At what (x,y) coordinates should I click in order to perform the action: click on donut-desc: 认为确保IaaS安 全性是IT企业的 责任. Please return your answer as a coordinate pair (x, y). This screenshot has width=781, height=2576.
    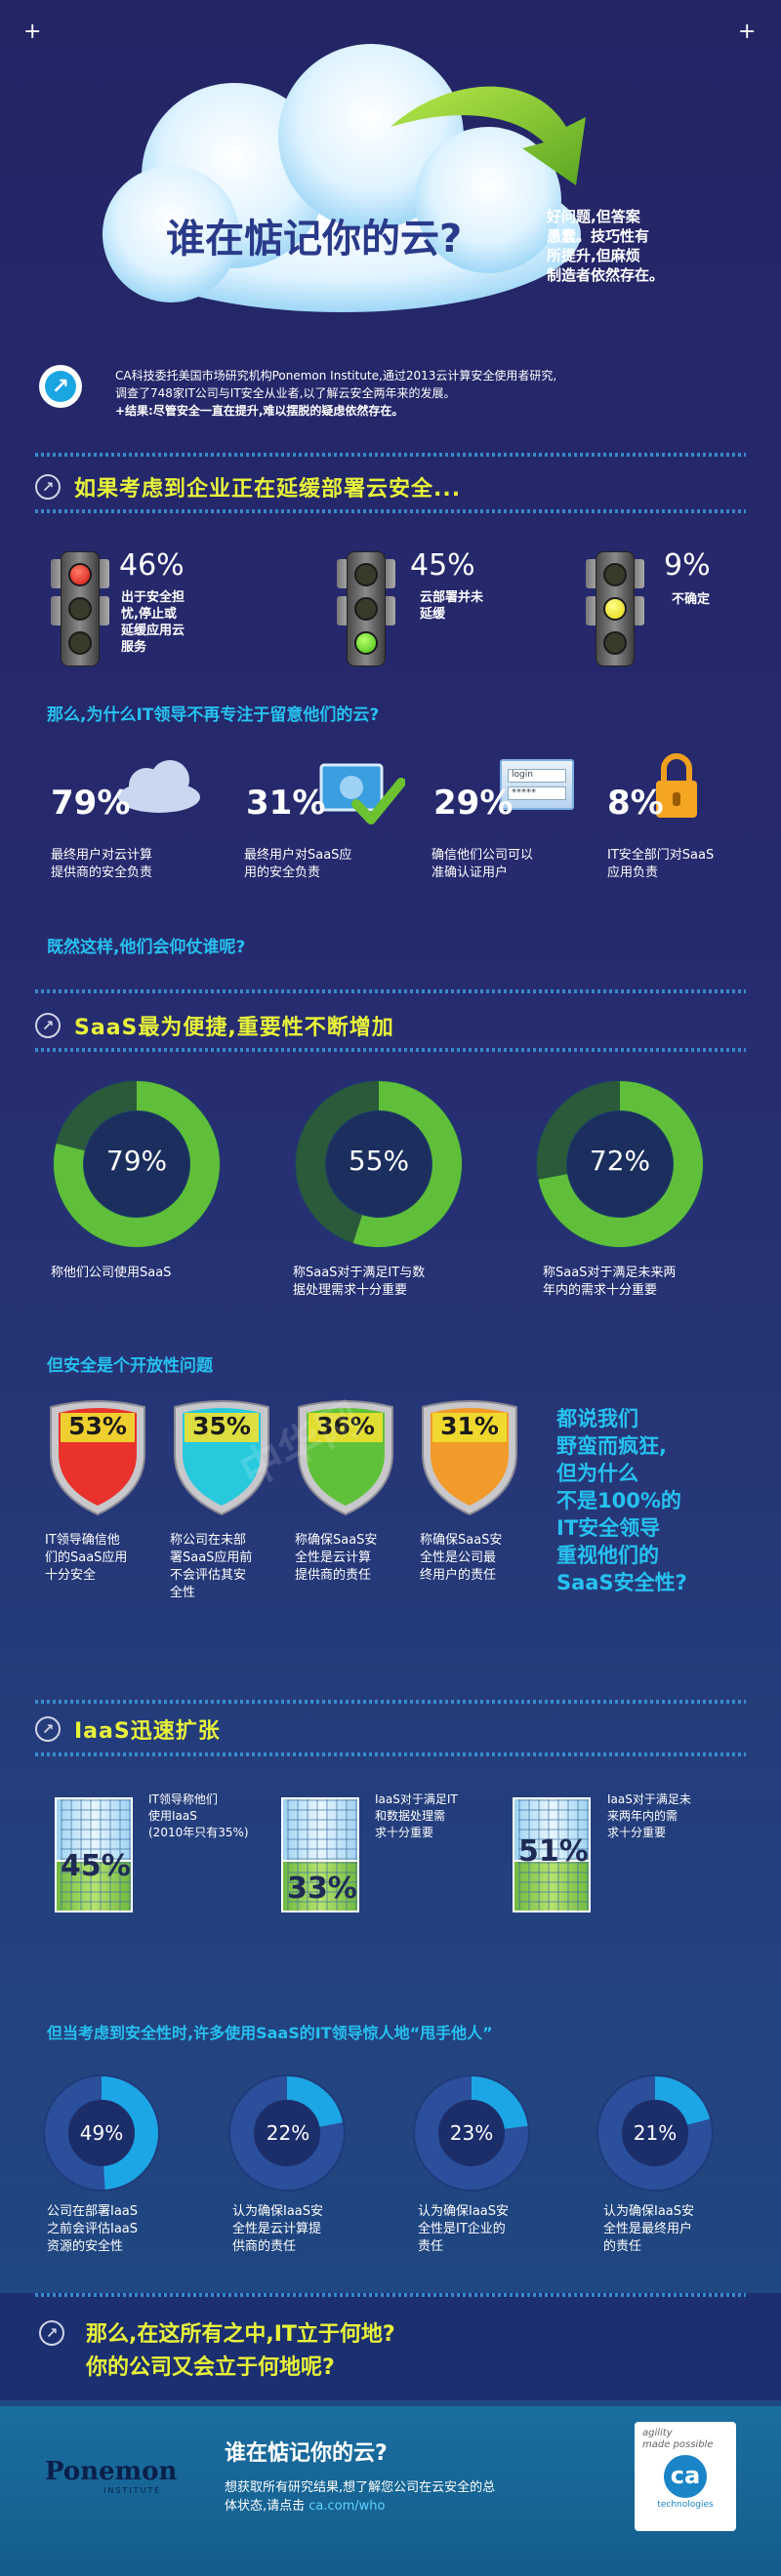
    Looking at the image, I should click on (464, 2229).